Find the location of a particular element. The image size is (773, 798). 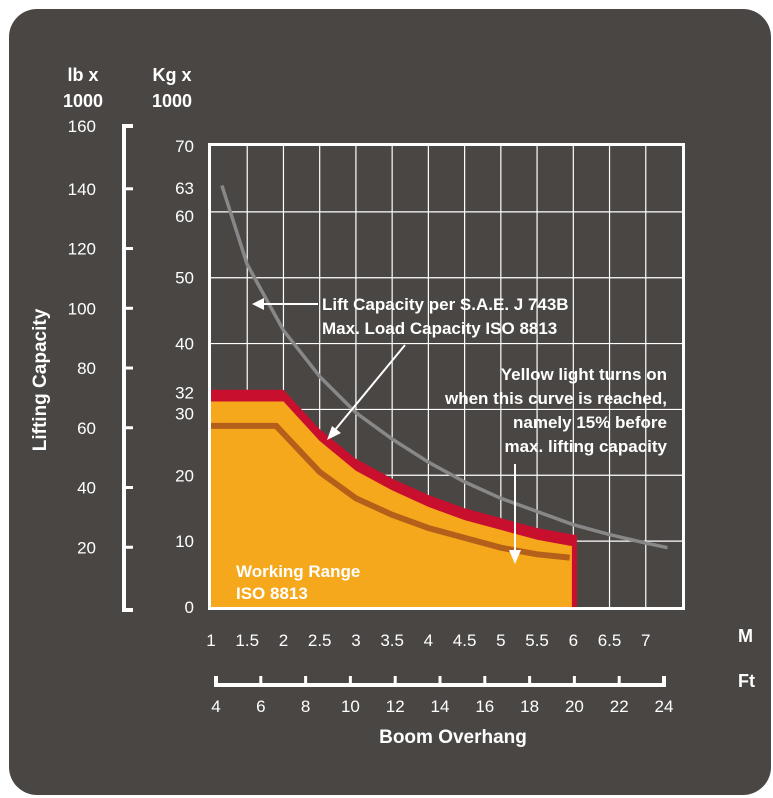

ft-tick-24: 24 is located at coordinates (664, 706).